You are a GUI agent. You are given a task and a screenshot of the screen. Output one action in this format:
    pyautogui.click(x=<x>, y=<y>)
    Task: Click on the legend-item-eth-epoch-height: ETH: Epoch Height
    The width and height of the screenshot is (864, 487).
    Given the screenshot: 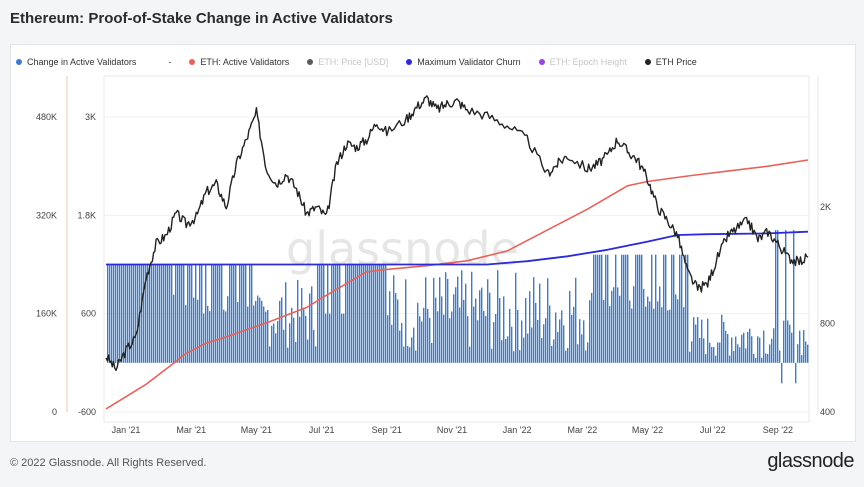 What is the action you would take?
    pyautogui.click(x=582, y=62)
    